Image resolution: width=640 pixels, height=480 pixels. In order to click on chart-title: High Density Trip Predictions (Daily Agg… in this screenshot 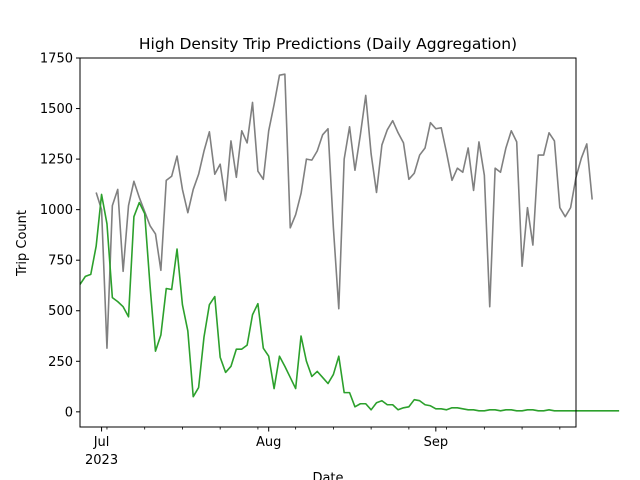, I will do `click(328, 44)`.